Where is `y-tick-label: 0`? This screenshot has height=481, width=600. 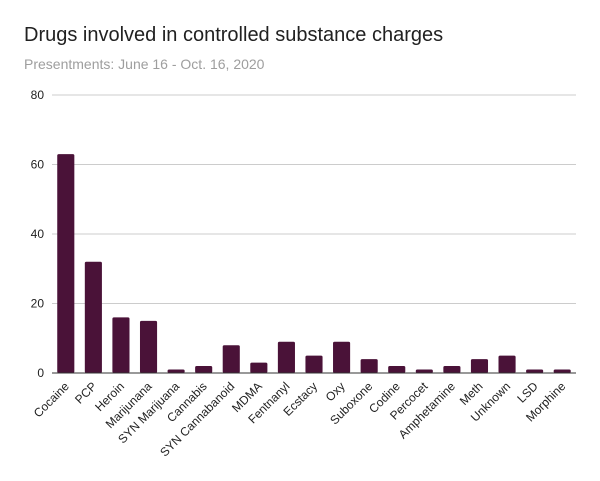 y-tick-label: 0 is located at coordinates (40, 373).